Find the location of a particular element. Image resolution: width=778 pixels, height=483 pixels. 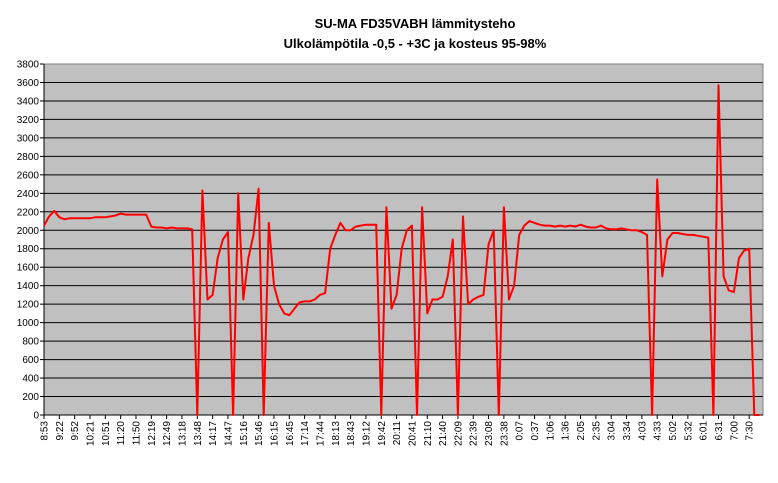

x-tick-label: 17:14 is located at coordinates (305, 433).